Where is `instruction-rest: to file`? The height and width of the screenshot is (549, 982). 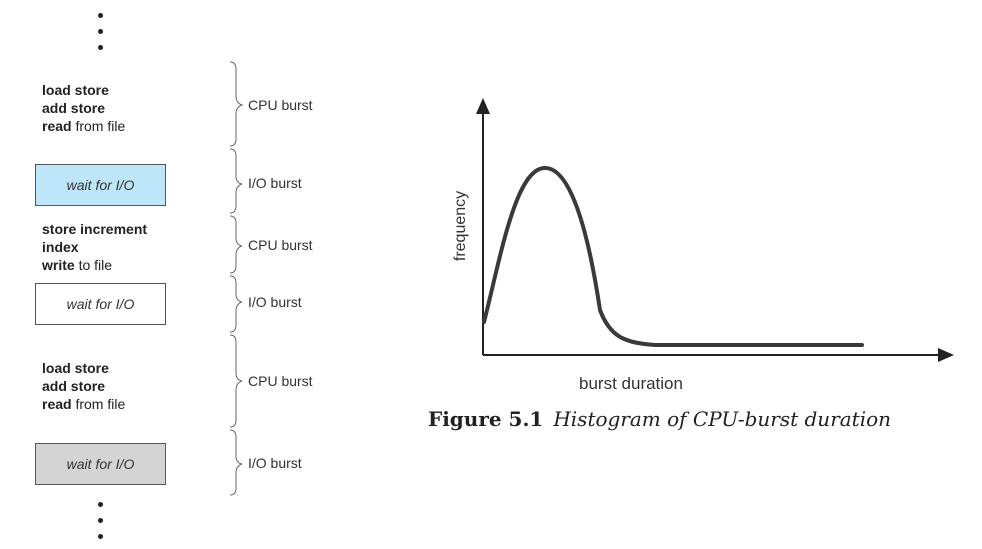 instruction-rest: to file is located at coordinates (93, 265).